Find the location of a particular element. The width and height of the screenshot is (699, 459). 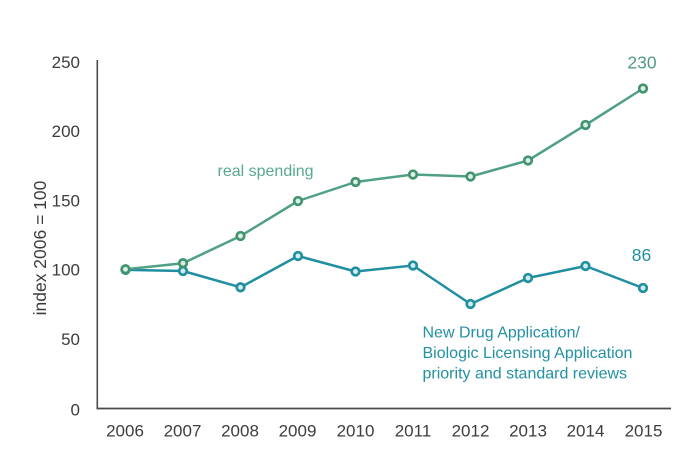

svg-text: 250 is located at coordinates (66, 62).